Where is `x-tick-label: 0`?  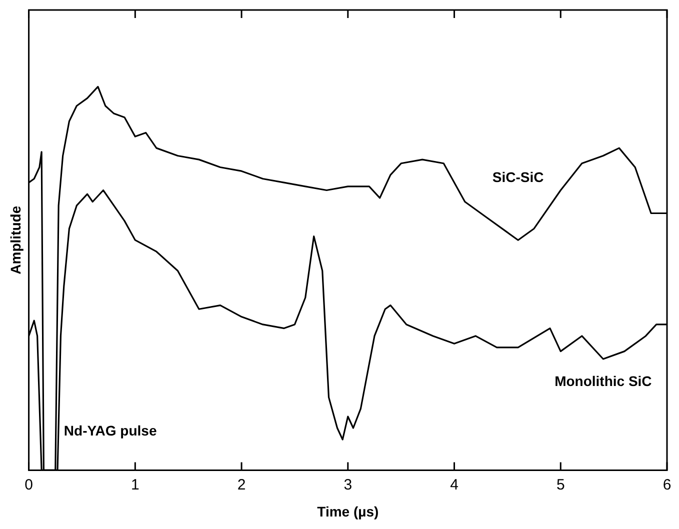 x-tick-label: 0 is located at coordinates (28, 485).